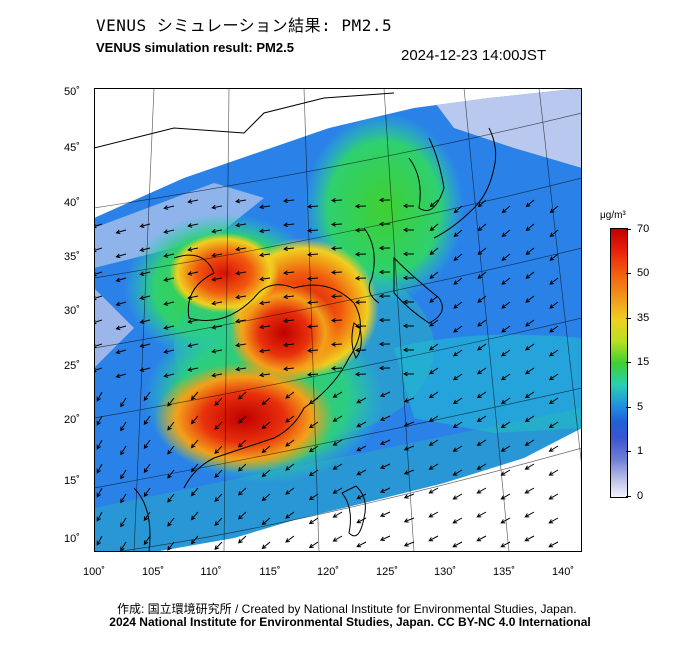 The image size is (700, 649). What do you see at coordinates (72, 148) in the screenshot?
I see `lat-label-45: 45˚` at bounding box center [72, 148].